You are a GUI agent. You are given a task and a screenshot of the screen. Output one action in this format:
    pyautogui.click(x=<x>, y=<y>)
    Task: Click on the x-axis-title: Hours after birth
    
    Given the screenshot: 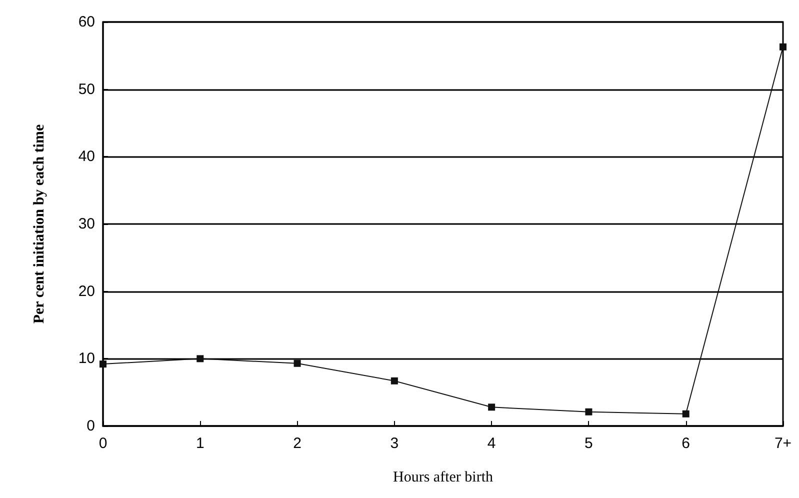 What is the action you would take?
    pyautogui.click(x=443, y=478)
    